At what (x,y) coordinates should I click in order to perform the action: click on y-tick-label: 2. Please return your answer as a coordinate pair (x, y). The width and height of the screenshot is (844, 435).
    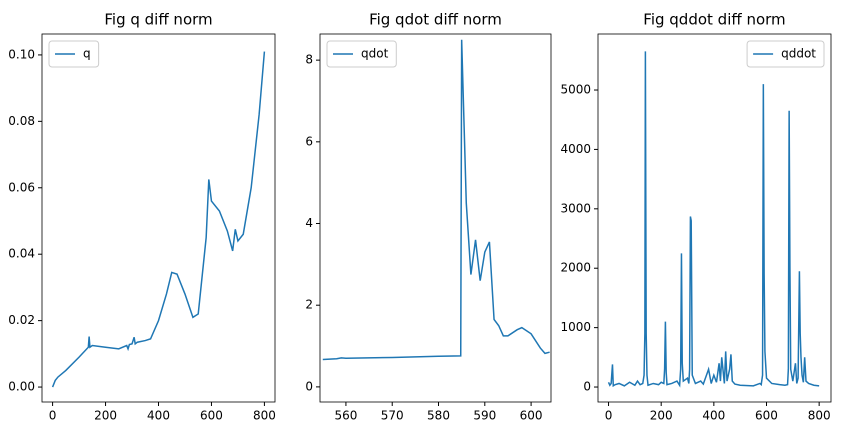
    Looking at the image, I should click on (309, 305).